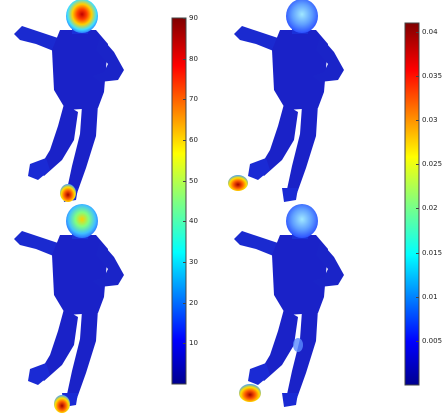 The width and height of the screenshot is (444, 414). Describe the element at coordinates (193, 221) in the screenshot. I see `colorbar-left-tick-label: 40` at that location.